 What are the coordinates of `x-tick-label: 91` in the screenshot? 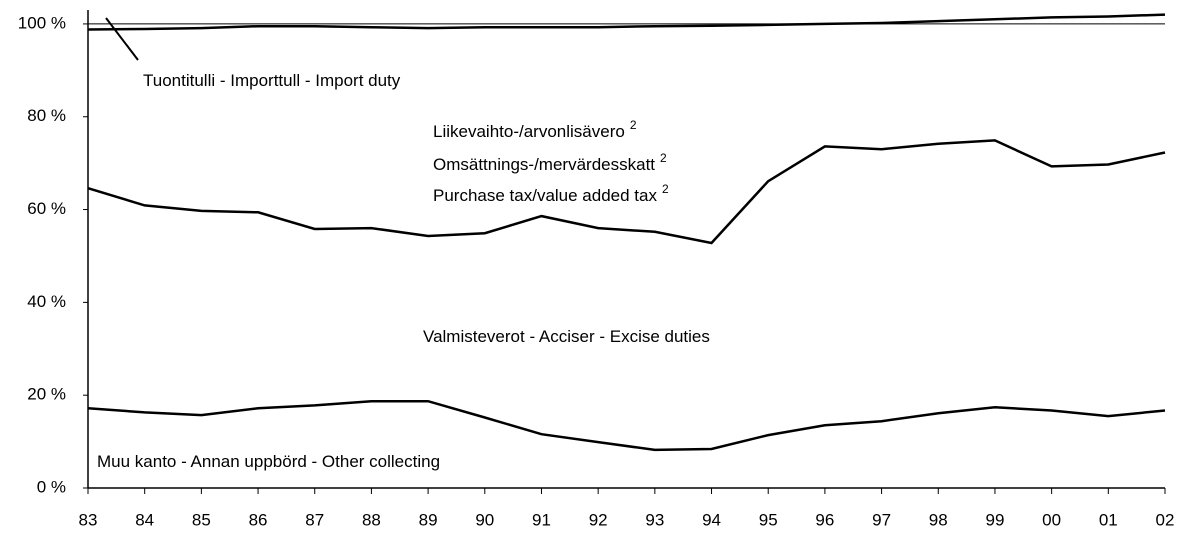 It's located at (541, 519).